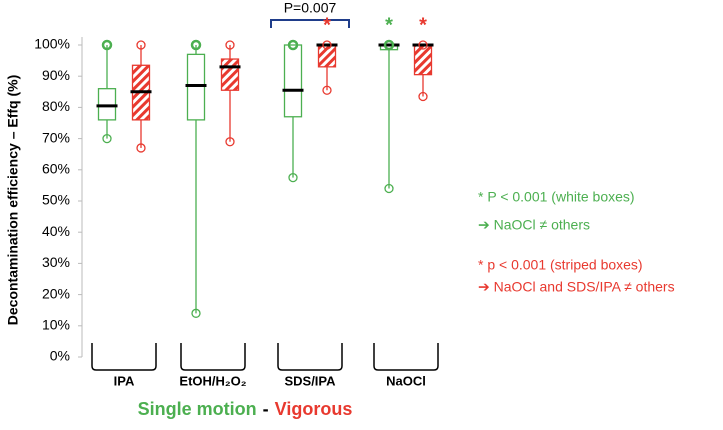  What do you see at coordinates (56, 137) in the screenshot?
I see `y-tick-label: 70%` at bounding box center [56, 137].